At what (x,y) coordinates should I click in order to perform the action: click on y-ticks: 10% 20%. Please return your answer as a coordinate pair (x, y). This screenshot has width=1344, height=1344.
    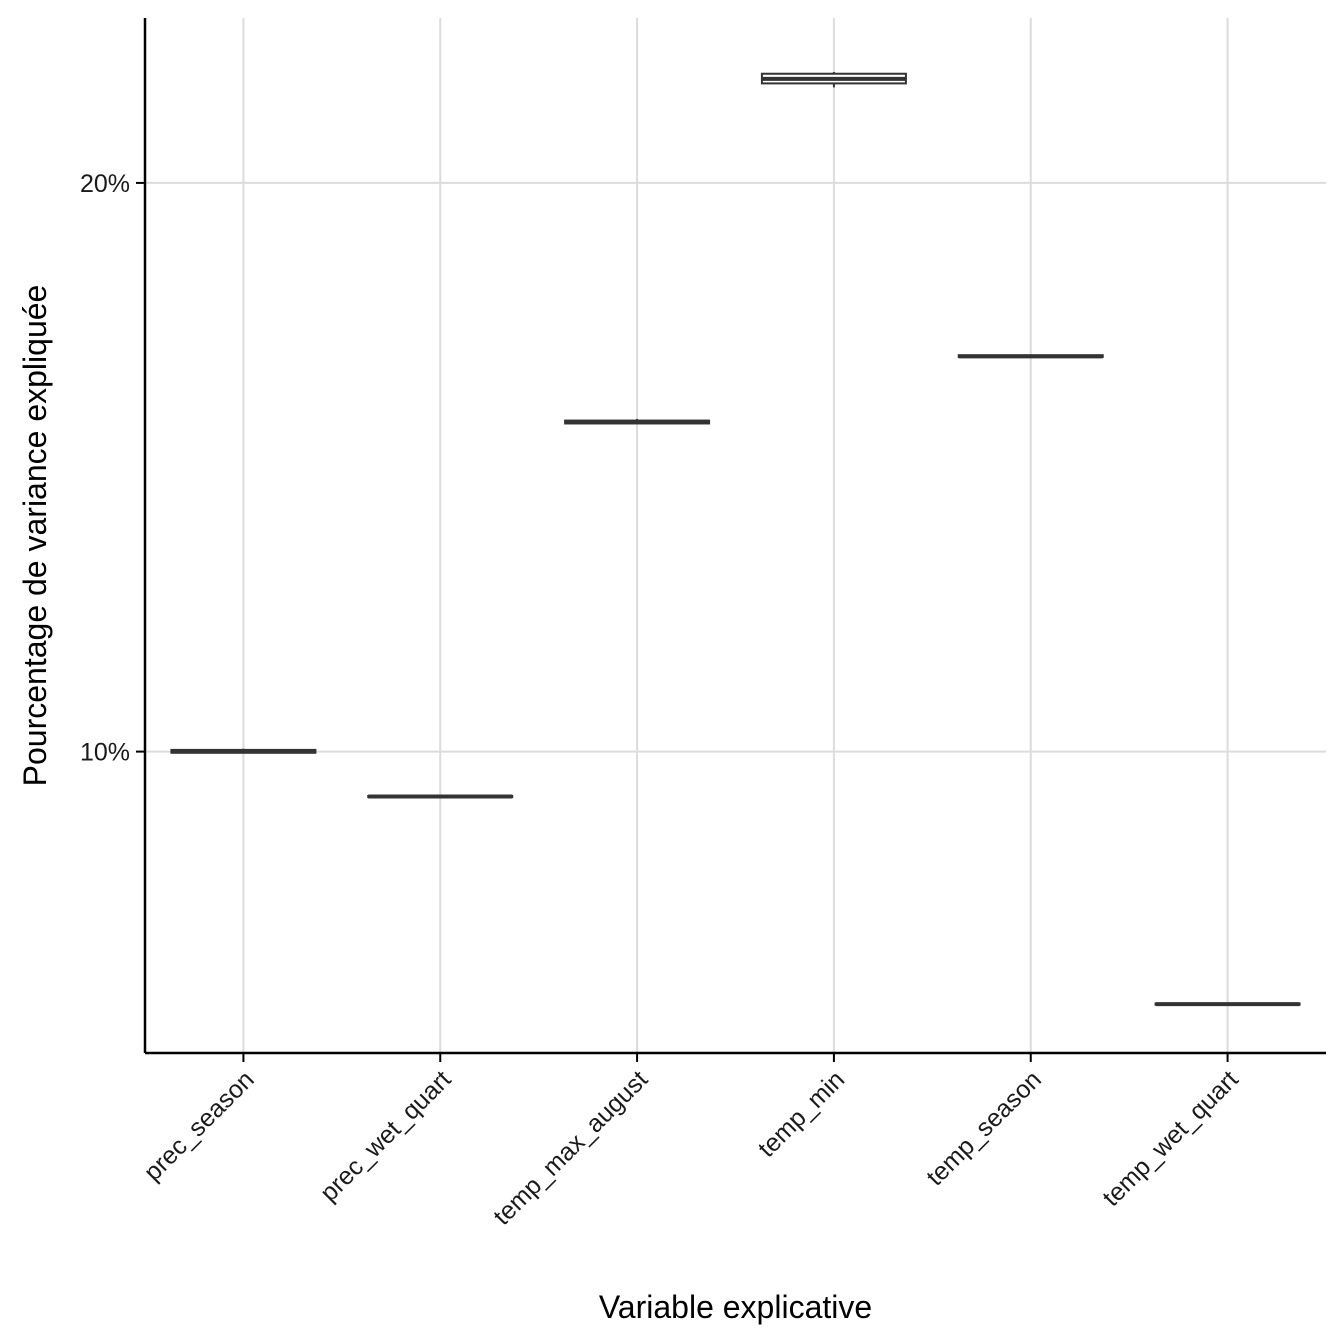
    Looking at the image, I should click on (112, 468).